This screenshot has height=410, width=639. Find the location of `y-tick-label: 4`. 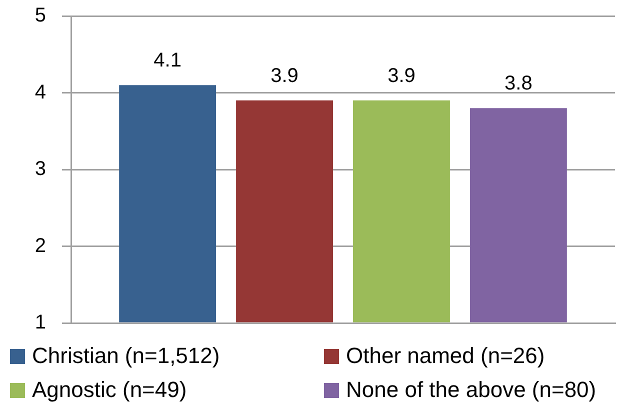

y-tick-label: 4 is located at coordinates (40, 92).